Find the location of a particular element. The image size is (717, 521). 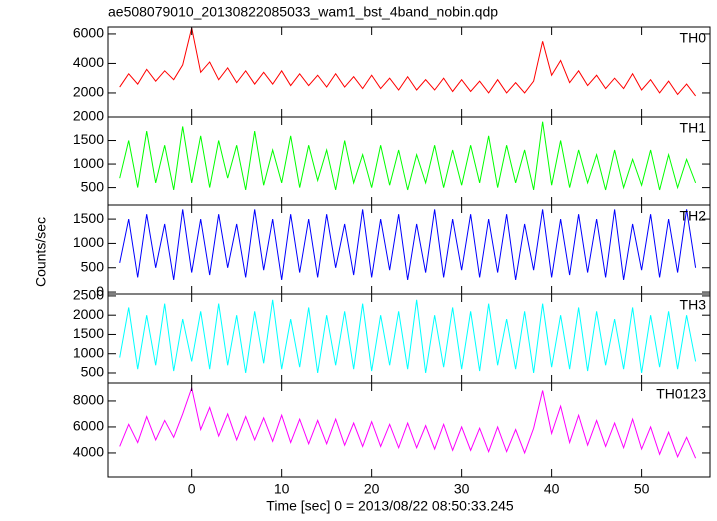

x-tick-label: 20 is located at coordinates (372, 489).